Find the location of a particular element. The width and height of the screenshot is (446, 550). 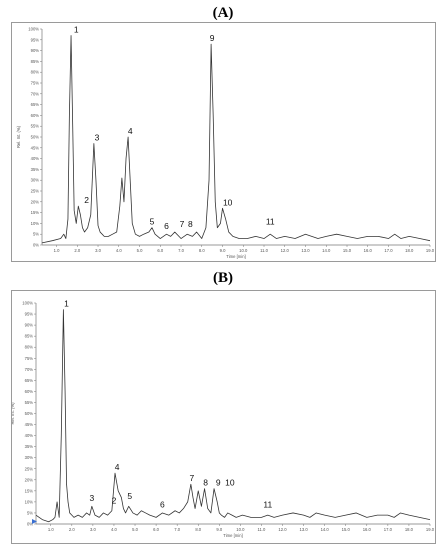

x-tick-label: 9.0 is located at coordinates (223, 250).